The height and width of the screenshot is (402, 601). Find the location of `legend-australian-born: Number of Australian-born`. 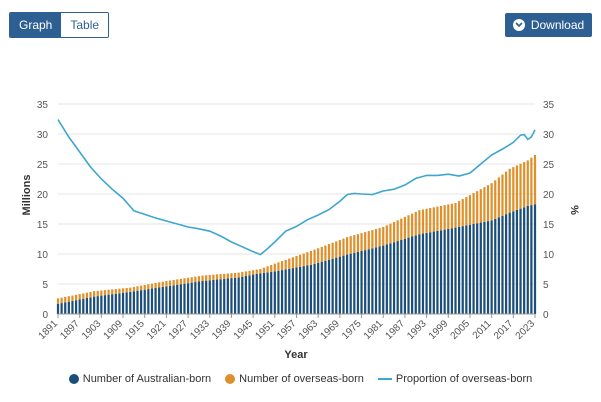

legend-australian-born: Number of Australian-born is located at coordinates (139, 379).